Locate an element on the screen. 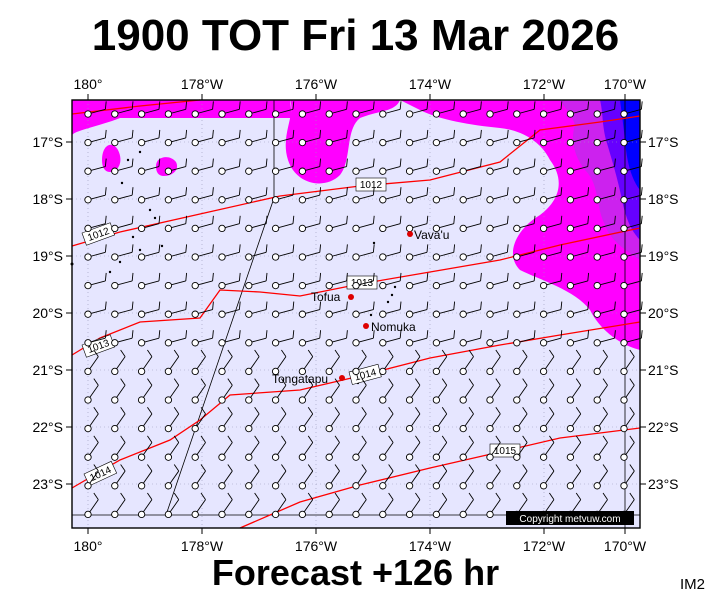 The height and width of the screenshot is (600, 711). lat-label: 20°S is located at coordinates (663, 313).